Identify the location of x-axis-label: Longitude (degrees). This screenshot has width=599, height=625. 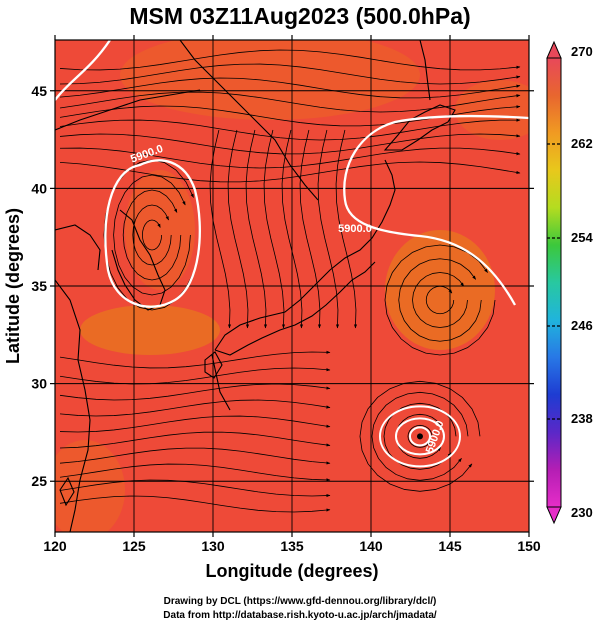
(291, 571).